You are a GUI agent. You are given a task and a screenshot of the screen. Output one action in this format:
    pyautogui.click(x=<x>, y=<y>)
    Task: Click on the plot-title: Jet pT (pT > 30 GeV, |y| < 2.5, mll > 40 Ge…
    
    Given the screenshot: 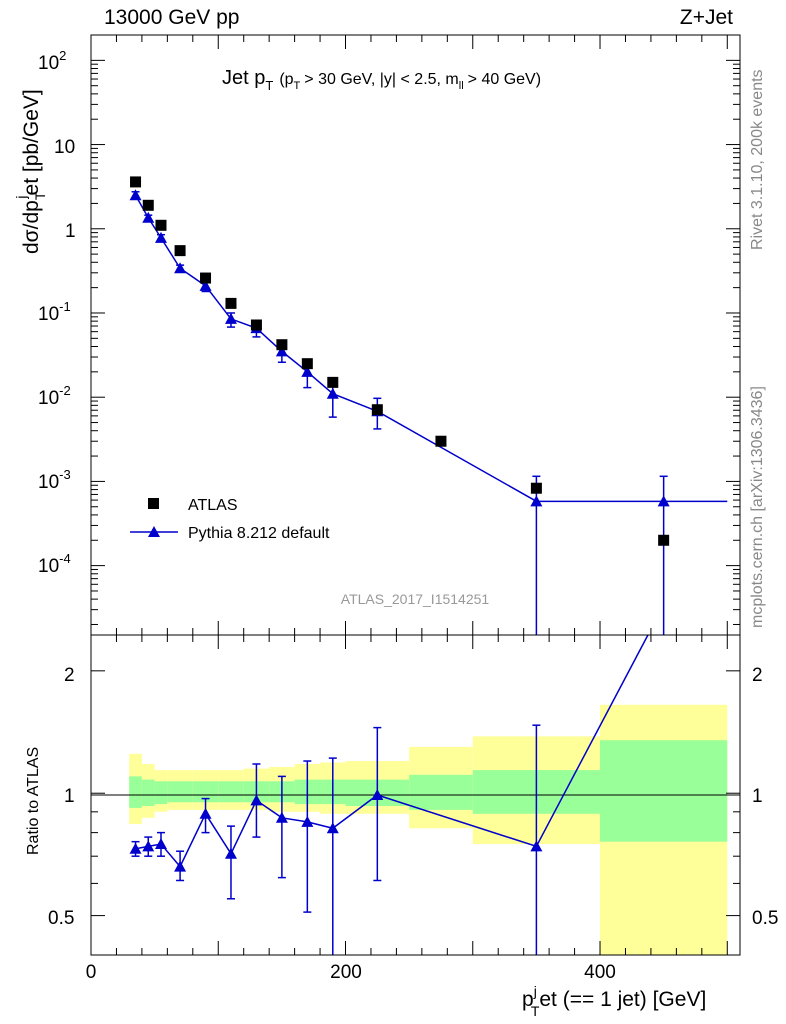 What is the action you would take?
    pyautogui.click(x=381, y=80)
    